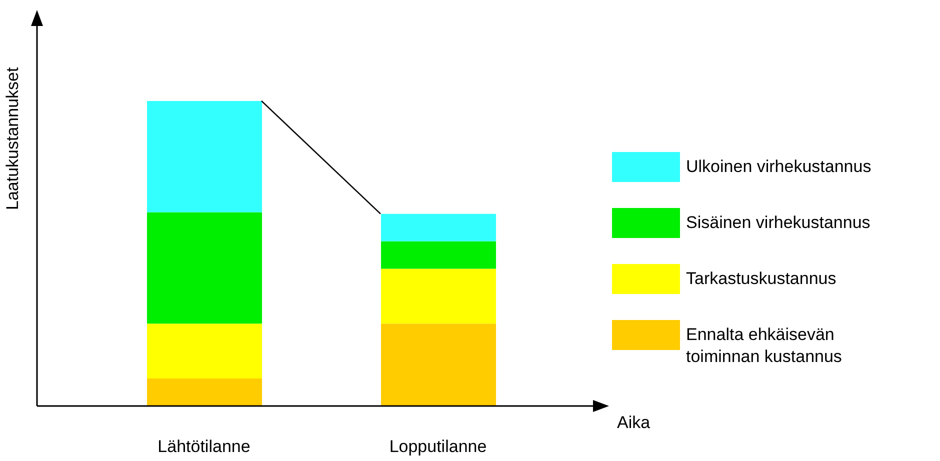  Describe the element at coordinates (634, 422) in the screenshot. I see `x-axis-title: Aika` at that location.